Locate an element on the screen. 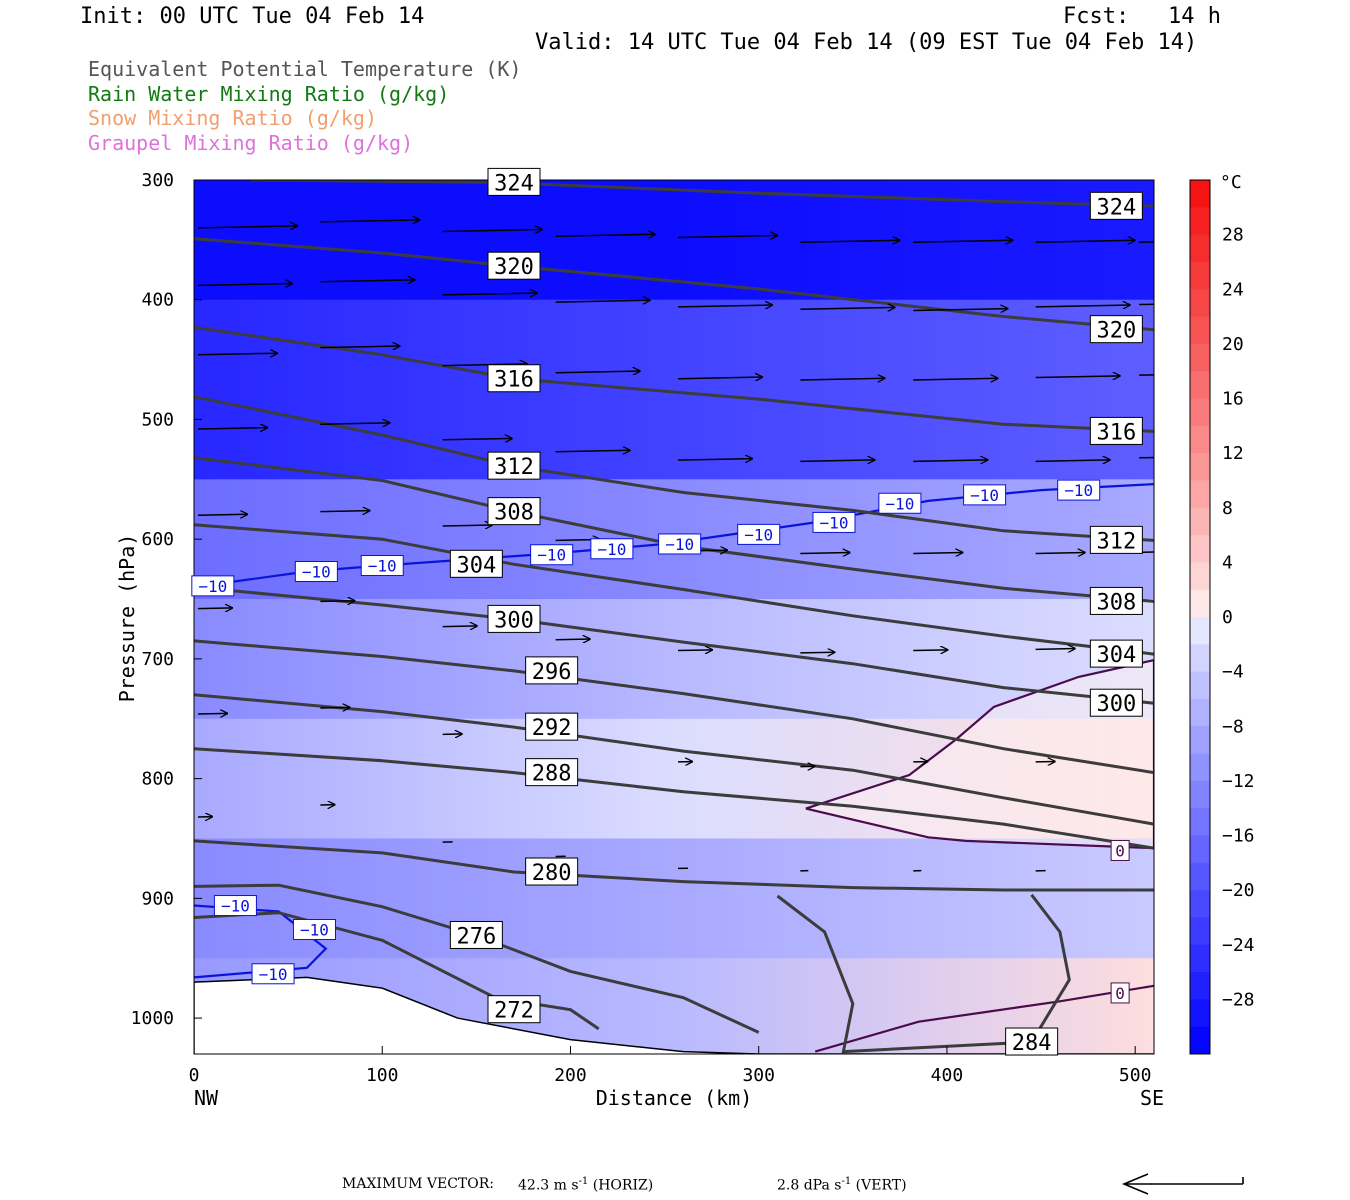 The image size is (1350, 1200). svg-text: 296 is located at coordinates (552, 672).